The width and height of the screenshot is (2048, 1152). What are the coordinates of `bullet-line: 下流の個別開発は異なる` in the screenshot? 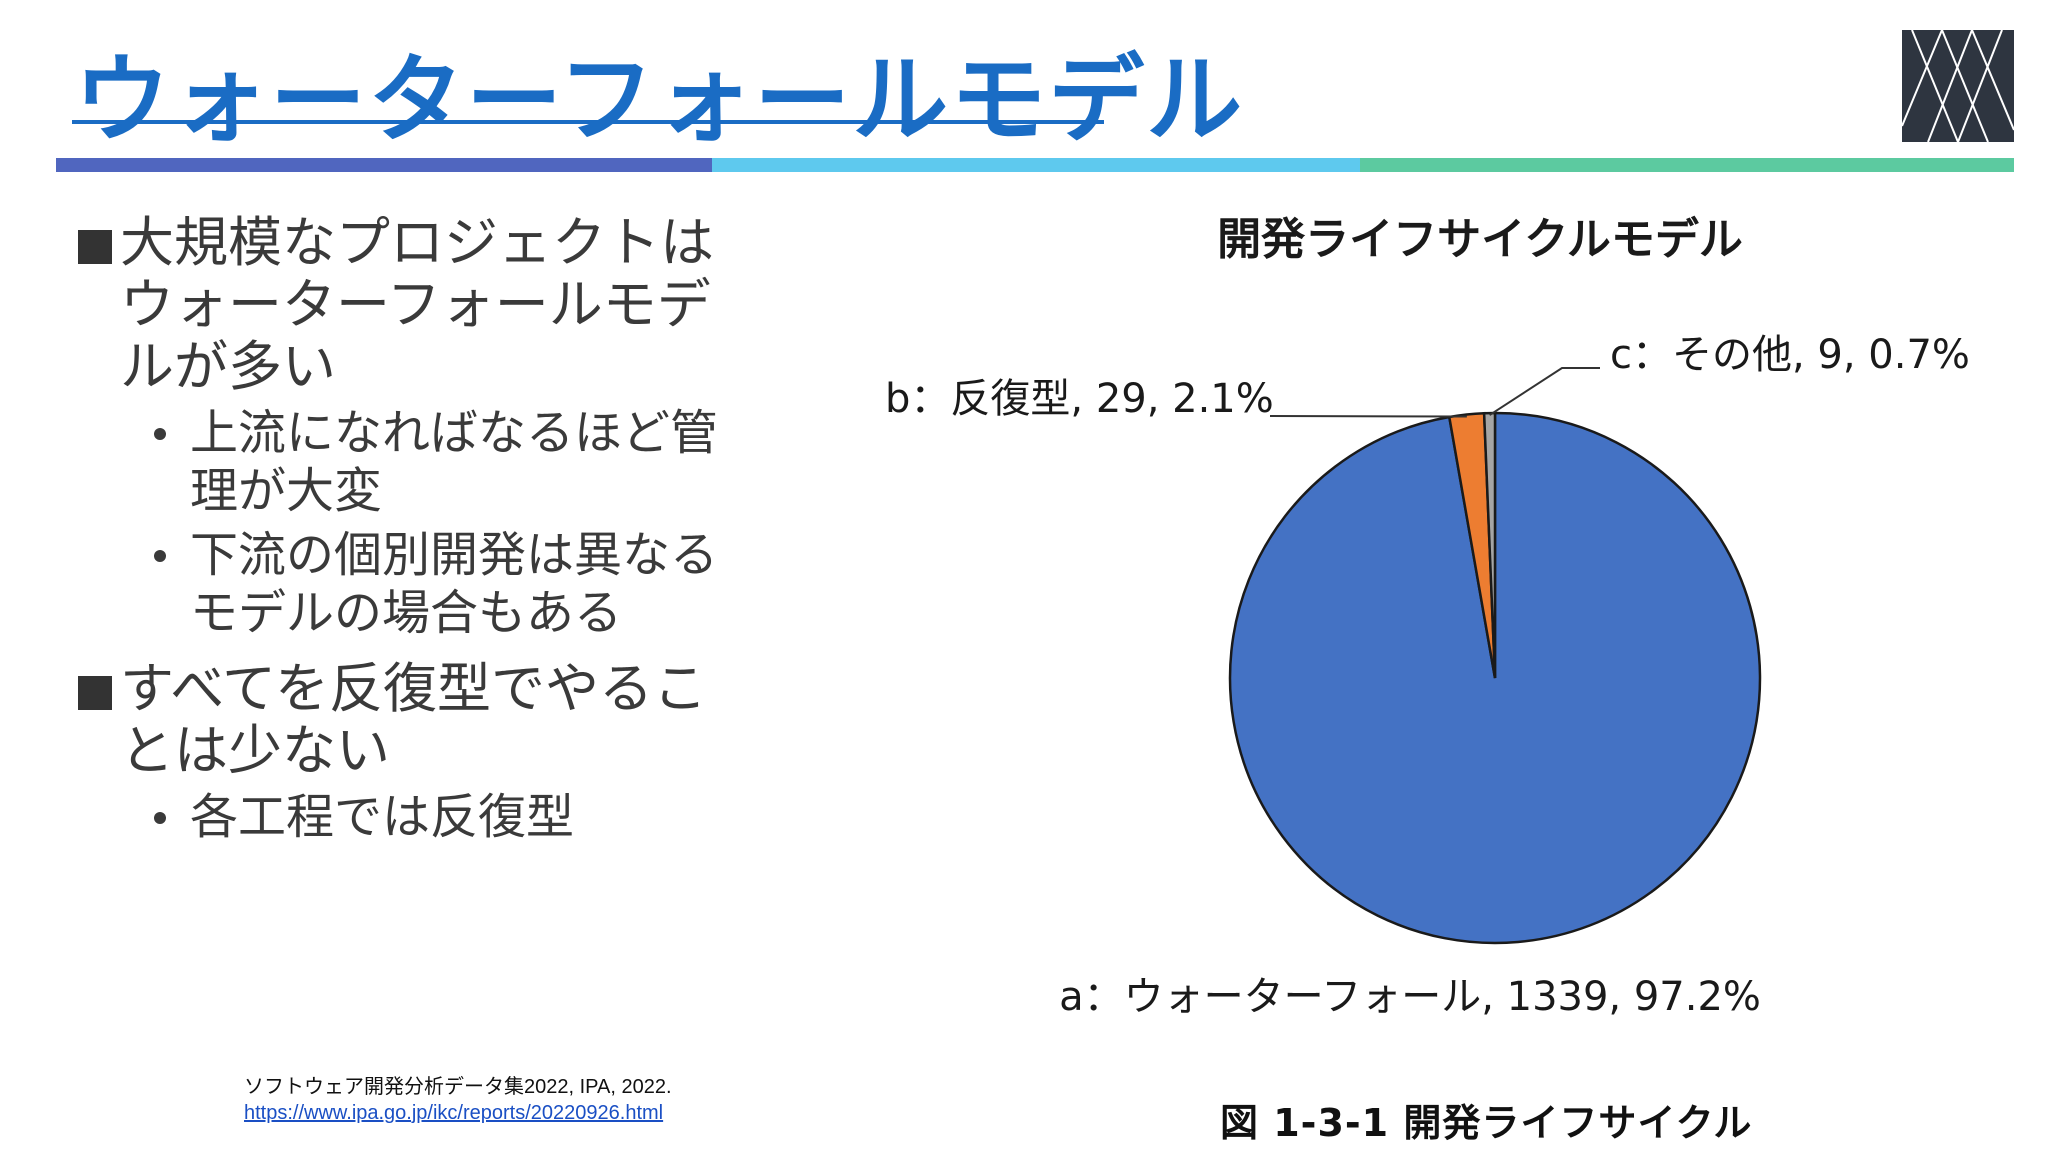 It's located at (454, 555).